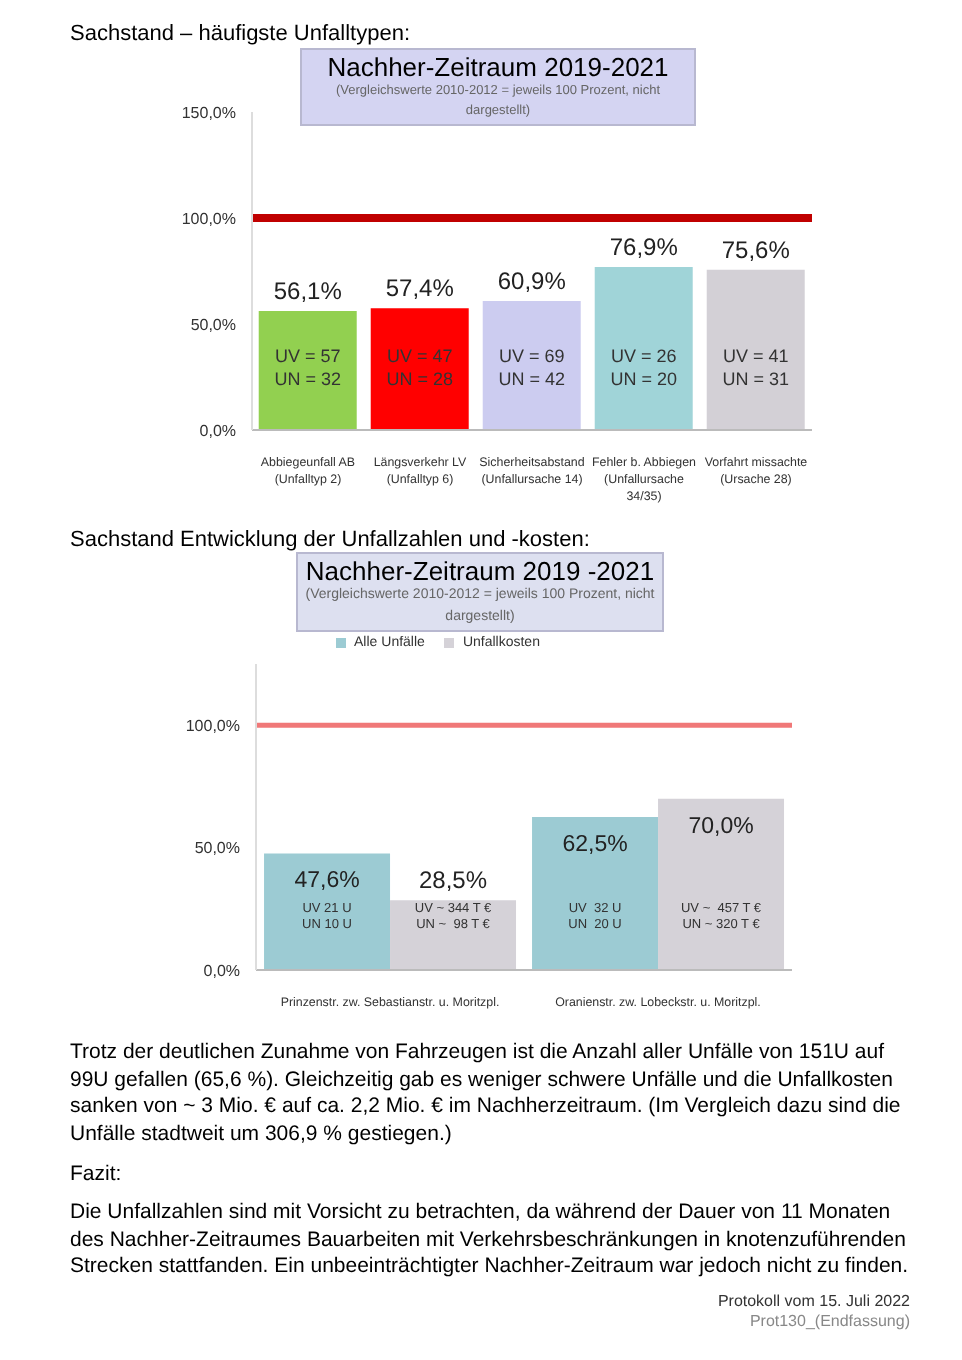 The height and width of the screenshot is (1360, 962). What do you see at coordinates (721, 826) in the screenshot?
I see `data-label: 70,0%` at bounding box center [721, 826].